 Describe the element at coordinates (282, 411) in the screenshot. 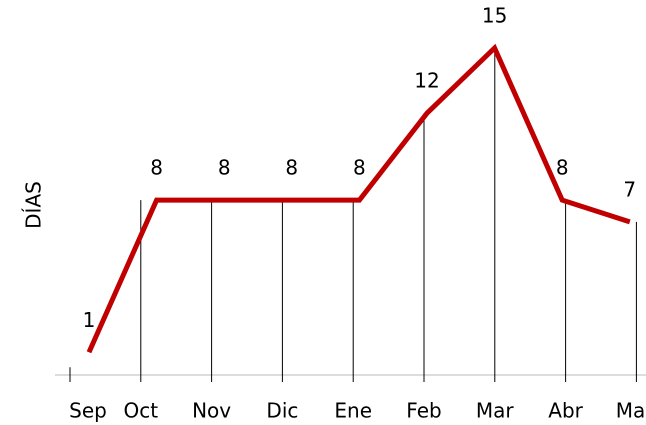

I see `x-tick-label: Dic` at that location.